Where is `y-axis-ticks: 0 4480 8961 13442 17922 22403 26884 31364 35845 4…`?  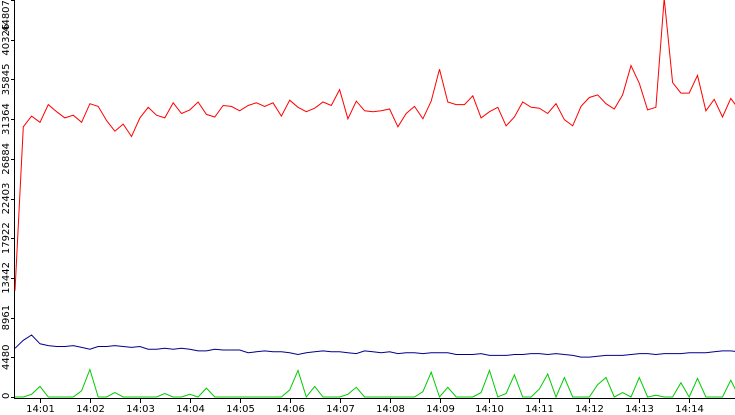 y-axis-ticks: 0 4480 8961 13442 17922 22403 26884 31364 35845 4… is located at coordinates (8, 199).